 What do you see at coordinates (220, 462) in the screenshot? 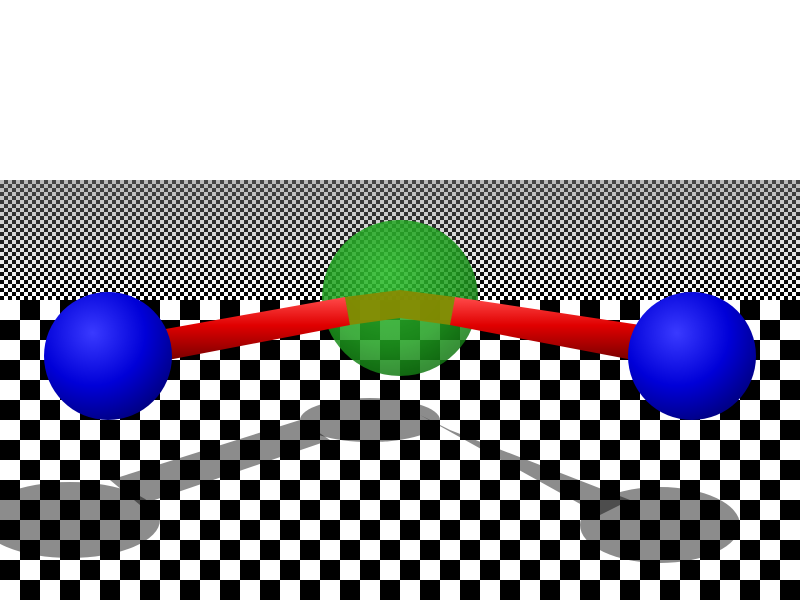
I see `shadow-left-bond` at bounding box center [220, 462].